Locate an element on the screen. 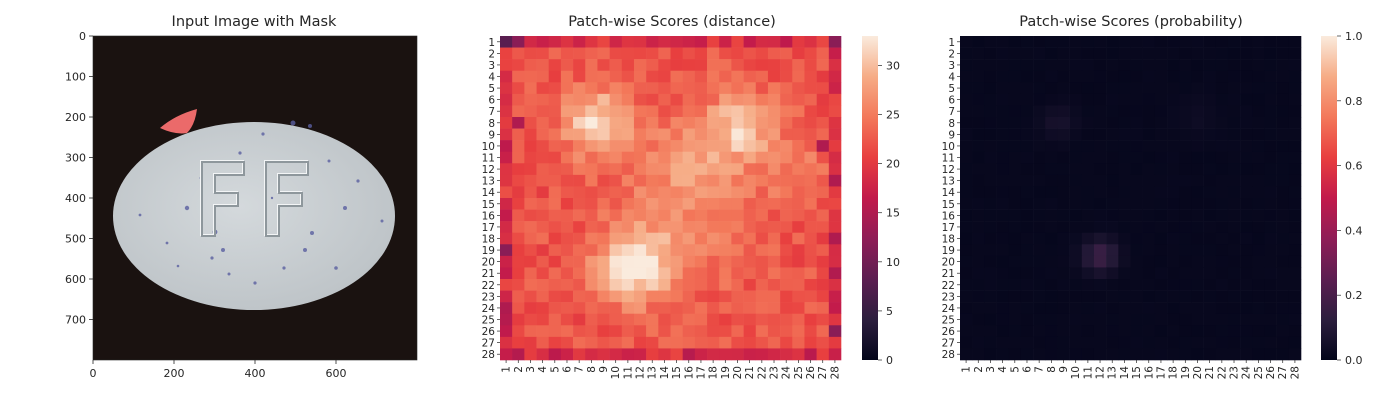 The height and width of the screenshot is (400, 1400). y-tick-label: 28 is located at coordinates (948, 355).